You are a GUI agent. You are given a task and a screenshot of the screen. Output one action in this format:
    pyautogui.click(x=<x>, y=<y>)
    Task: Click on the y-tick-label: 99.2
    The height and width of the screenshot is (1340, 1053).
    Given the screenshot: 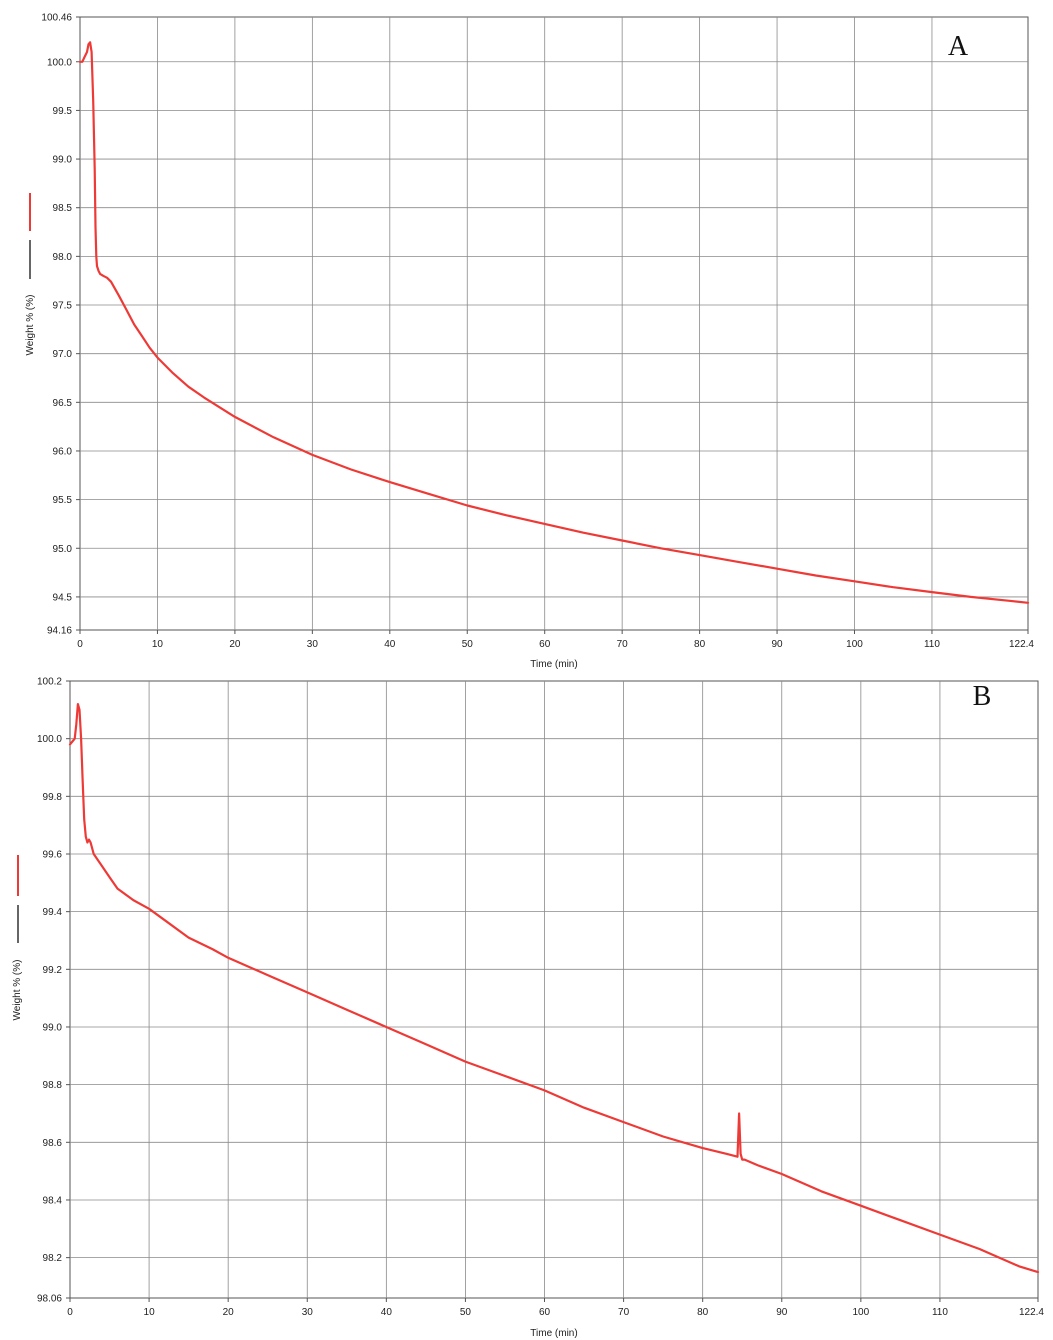 What is the action you would take?
    pyautogui.click(x=53, y=970)
    